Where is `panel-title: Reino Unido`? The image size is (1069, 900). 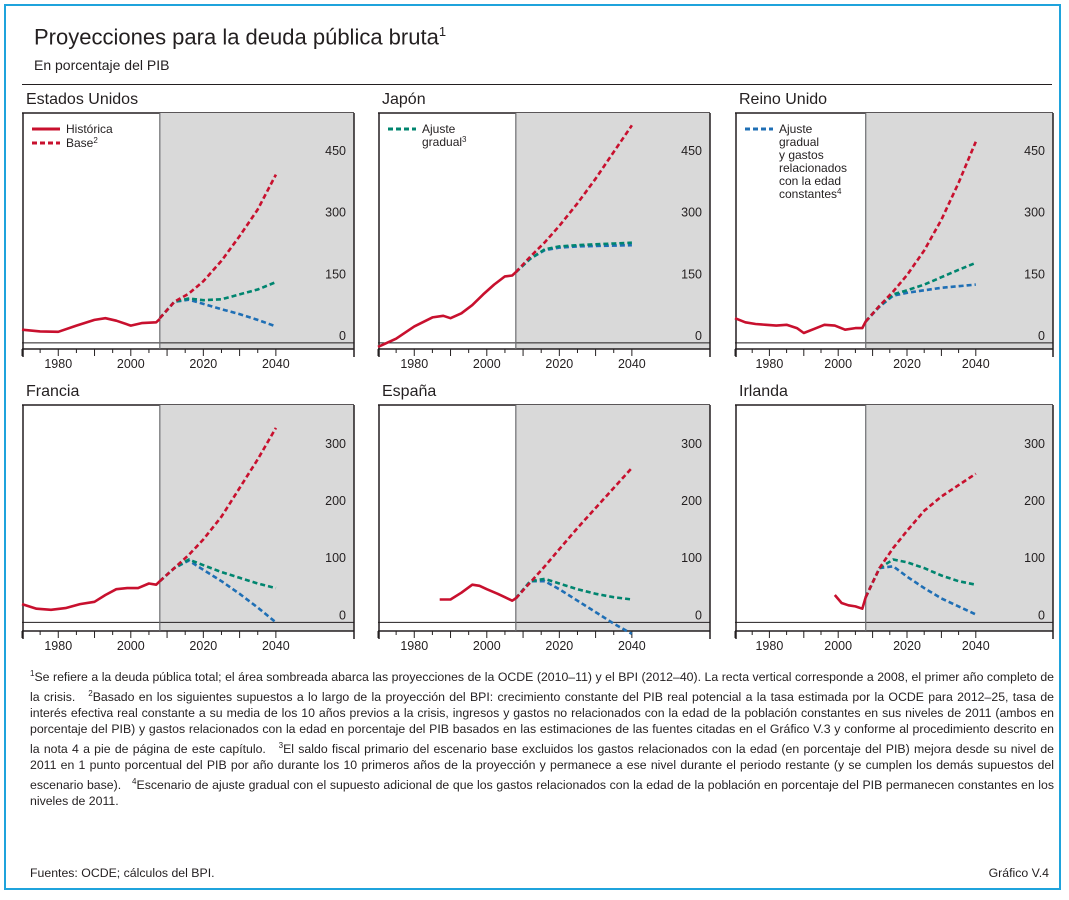 panel-title: Reino Unido is located at coordinates (783, 99).